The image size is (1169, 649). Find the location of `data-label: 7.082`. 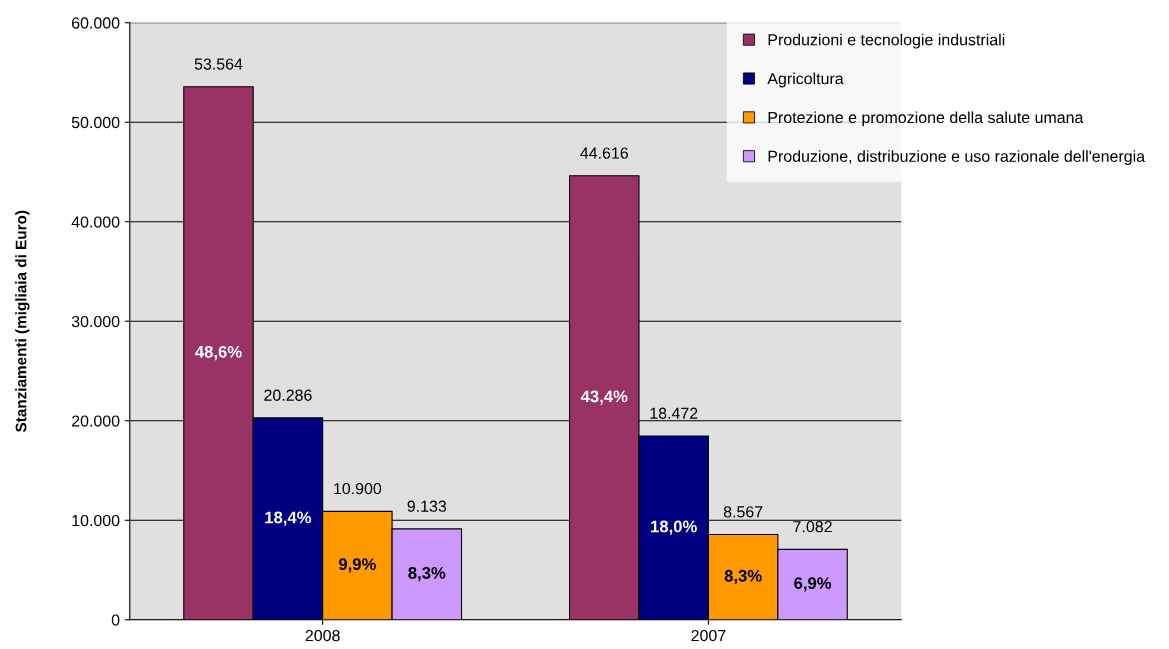

data-label: 7.082 is located at coordinates (812, 526).